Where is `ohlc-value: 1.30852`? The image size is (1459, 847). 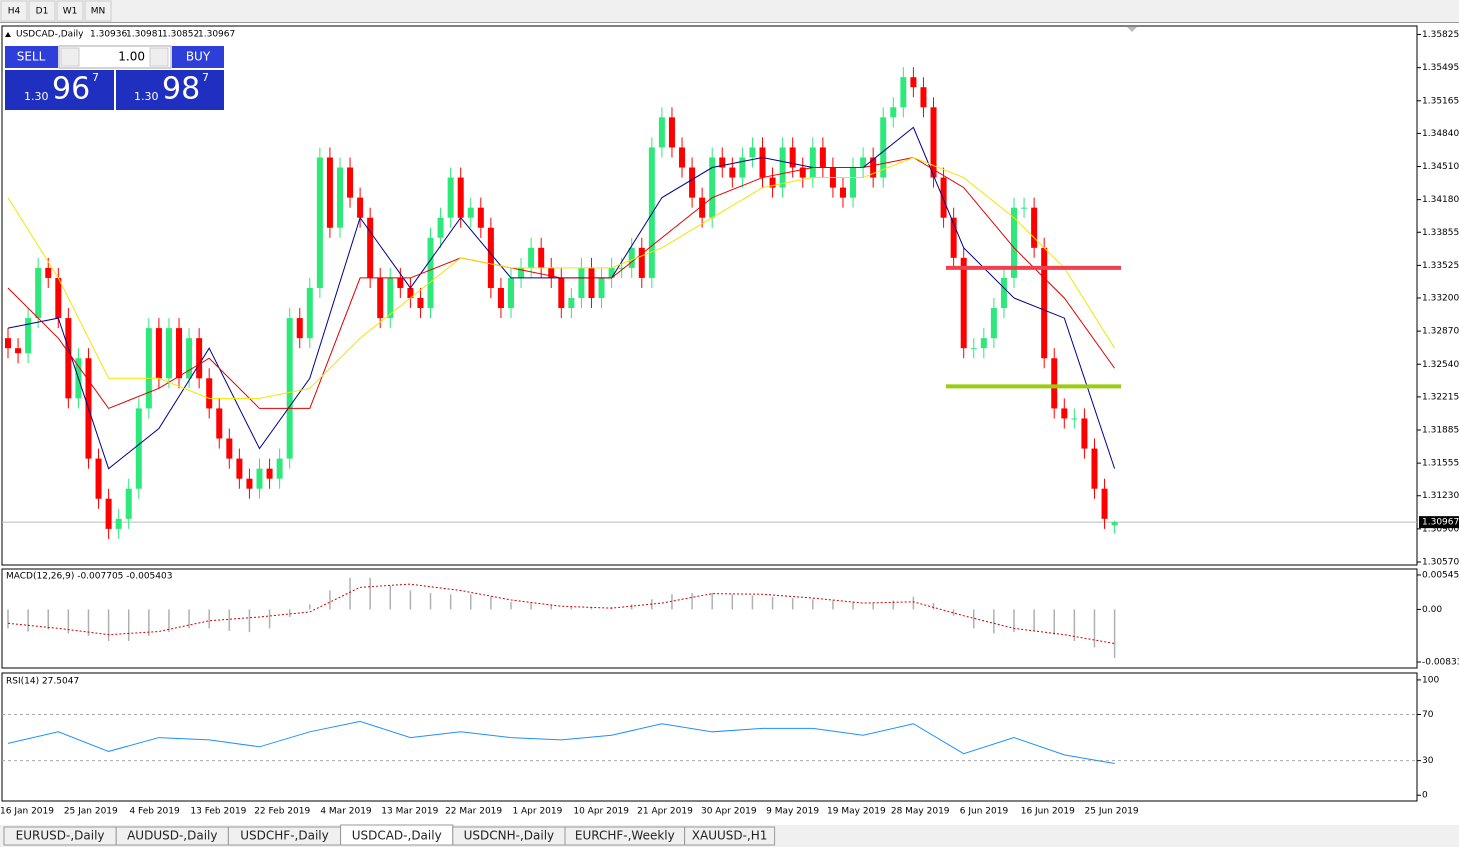
ohlc-value: 1.30852 is located at coordinates (180, 35).